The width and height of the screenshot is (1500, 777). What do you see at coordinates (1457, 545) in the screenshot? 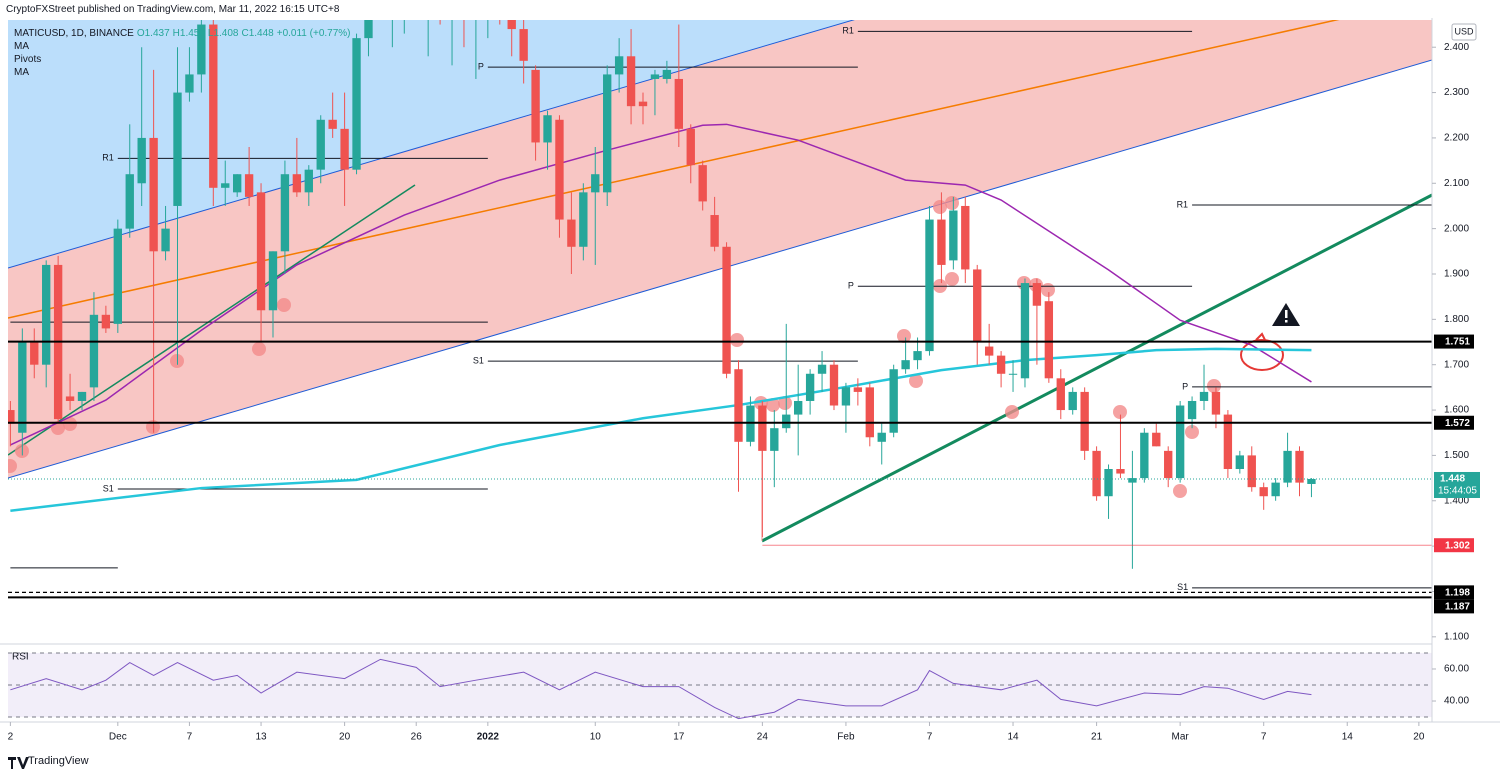
I see `level-label: 1.302` at bounding box center [1457, 545].